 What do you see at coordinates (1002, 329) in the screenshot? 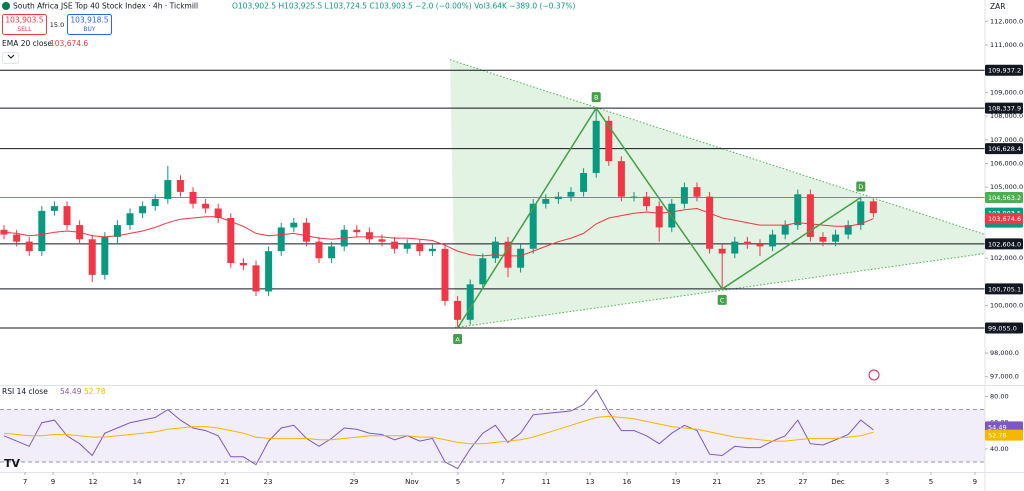
I see `level-label: 99,055.0` at bounding box center [1002, 329].